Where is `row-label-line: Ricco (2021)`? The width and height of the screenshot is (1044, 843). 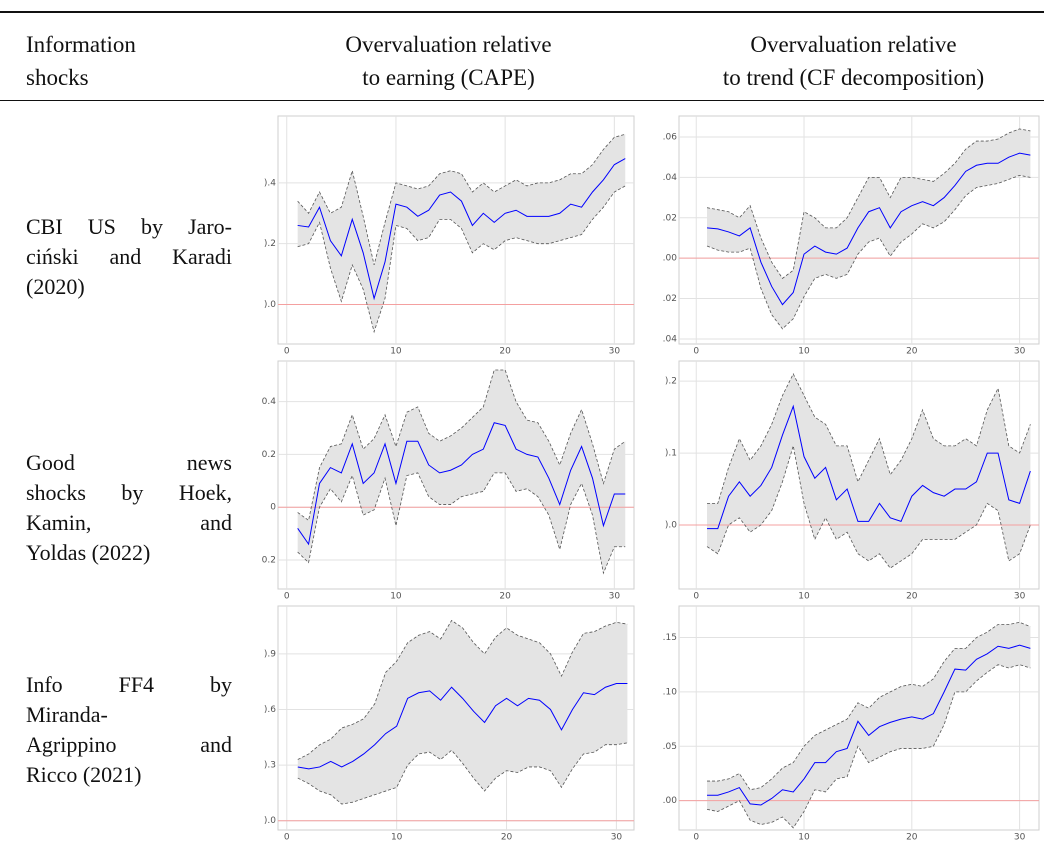 row-label-line: Ricco (2021) is located at coordinates (84, 774).